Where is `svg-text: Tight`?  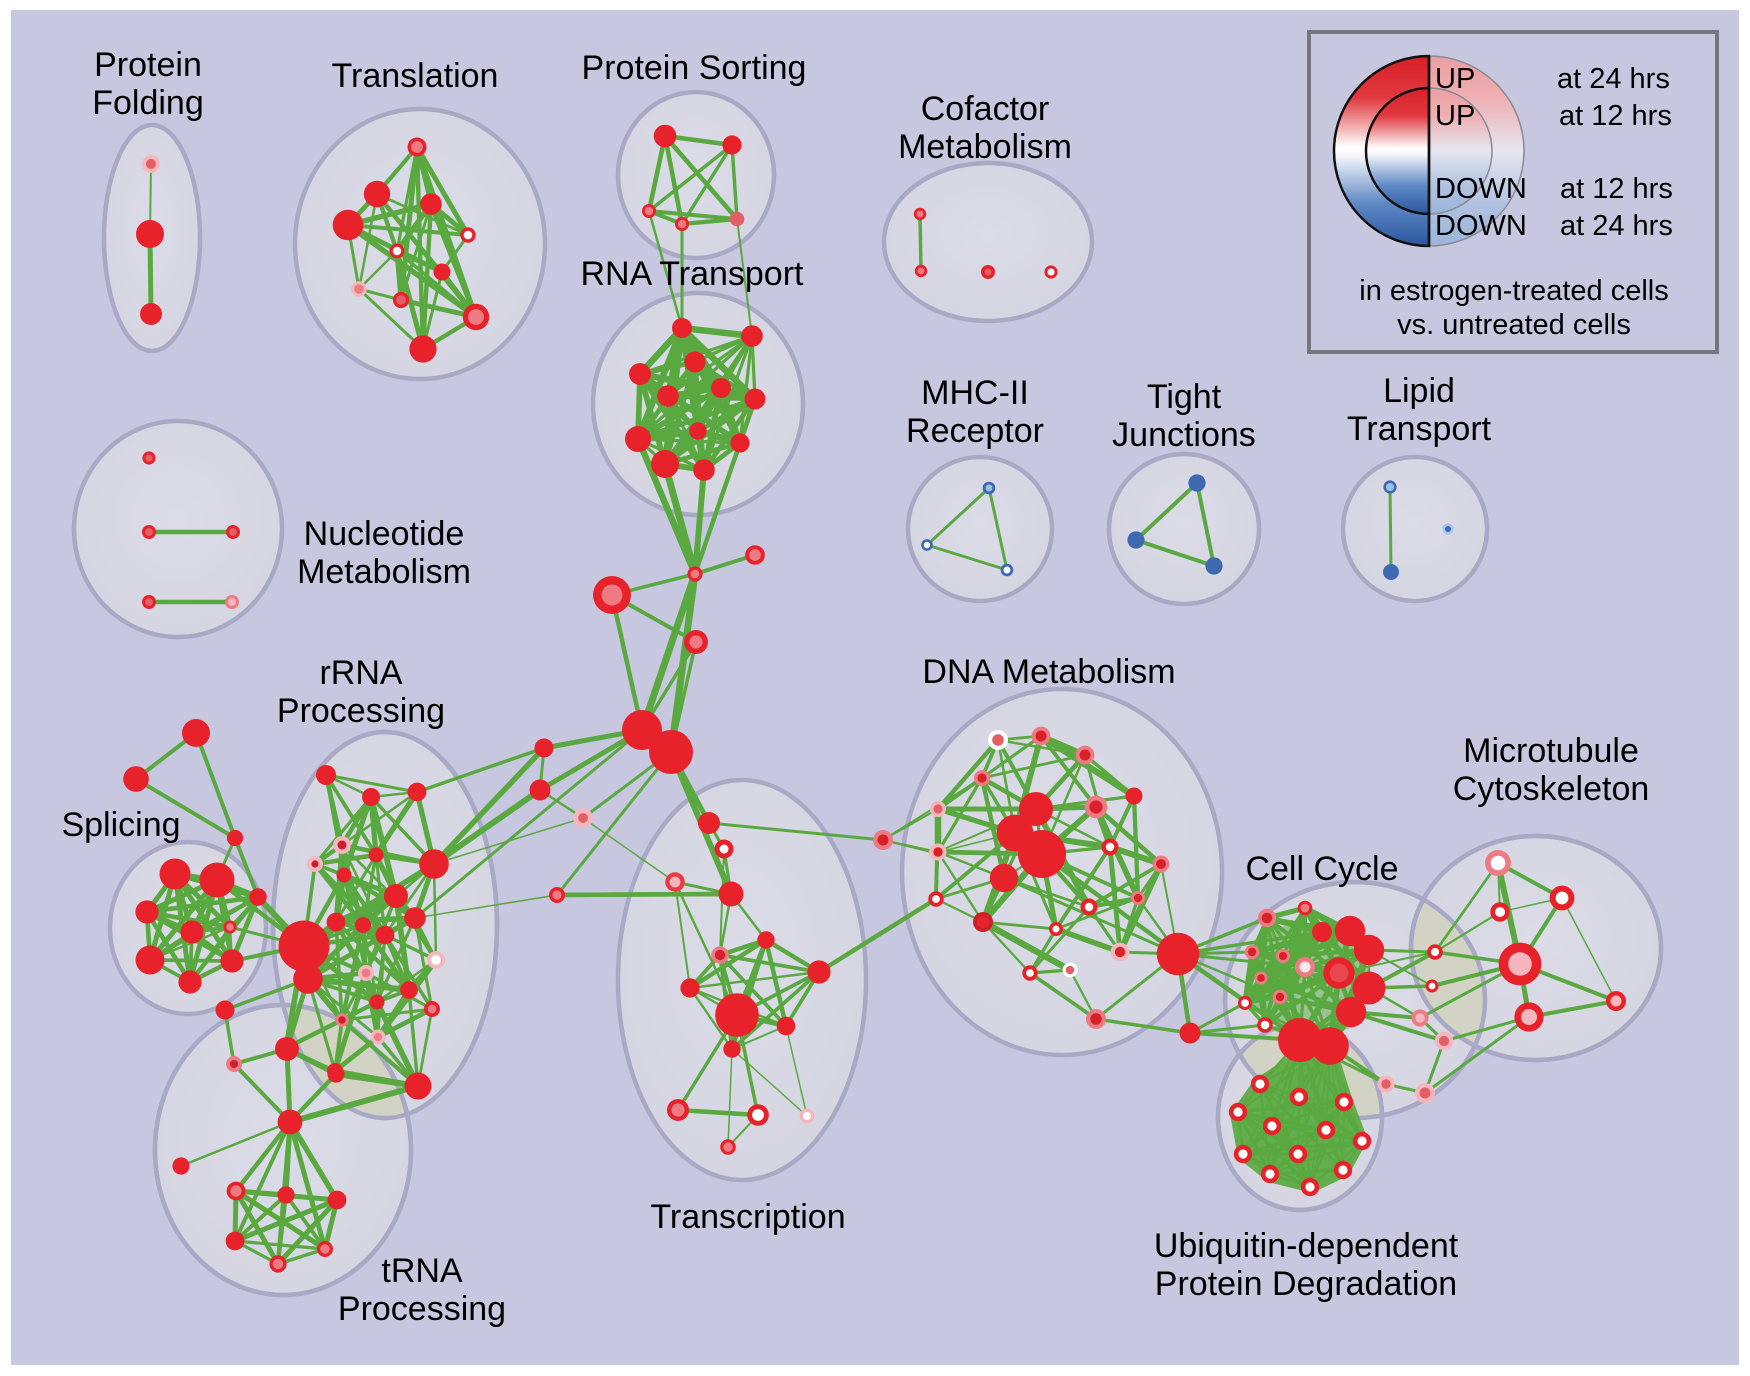
svg-text: Tight is located at coordinates (1184, 397).